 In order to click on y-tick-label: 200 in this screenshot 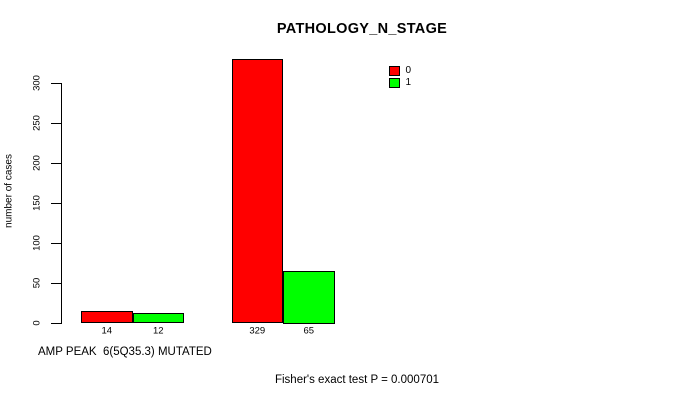, I will do `click(37, 163)`.